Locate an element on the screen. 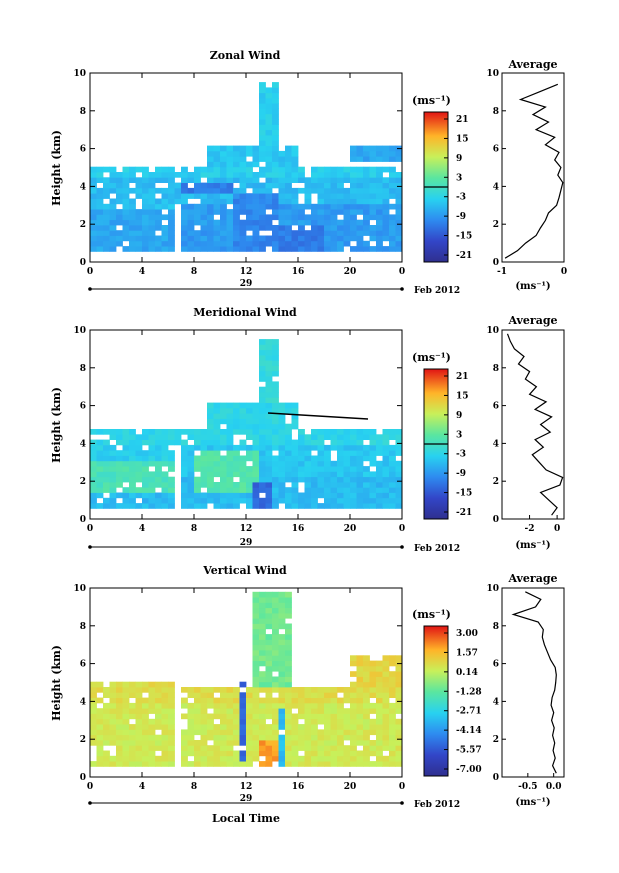  meridional-average-y-tick-label: 4 is located at coordinates (496, 444).